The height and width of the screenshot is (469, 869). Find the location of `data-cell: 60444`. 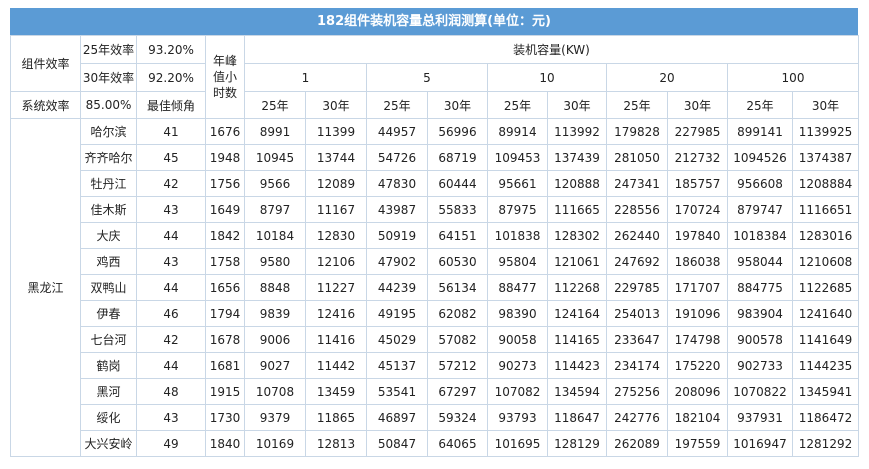

data-cell: 60444 is located at coordinates (457, 183).